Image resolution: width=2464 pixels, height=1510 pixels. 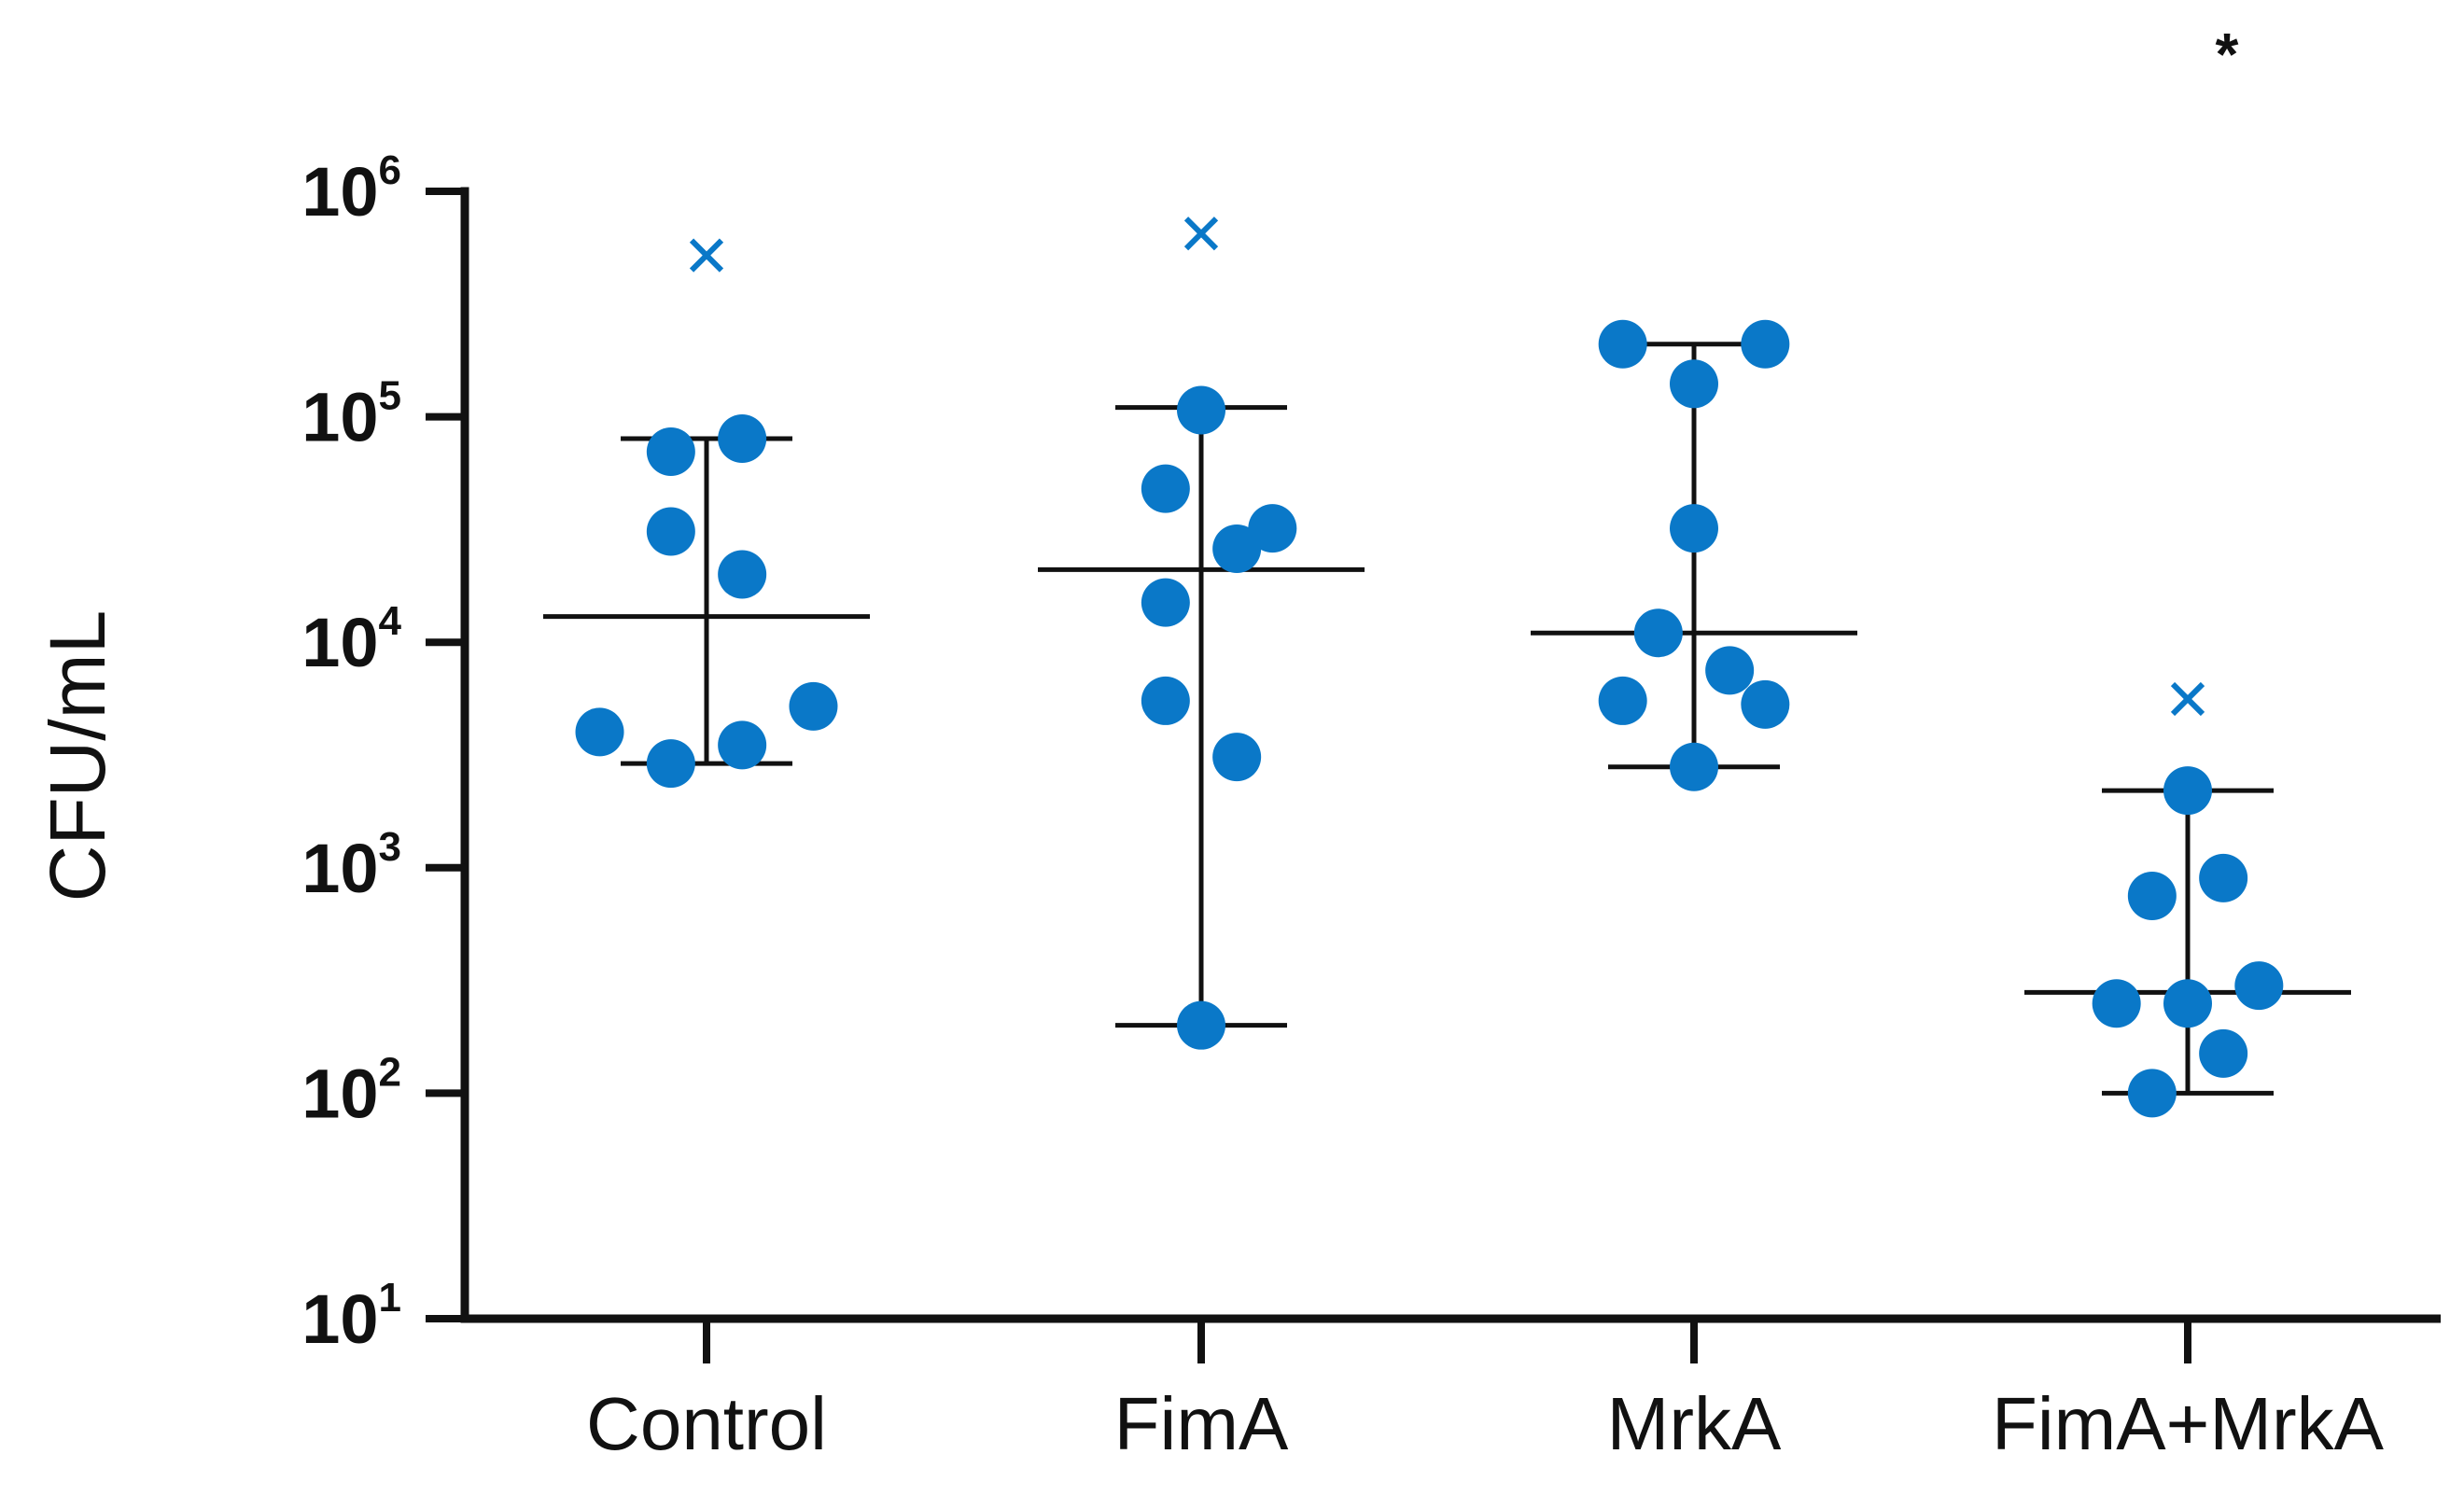 I want to click on series-fima-mrka, so click(x=2187, y=900).